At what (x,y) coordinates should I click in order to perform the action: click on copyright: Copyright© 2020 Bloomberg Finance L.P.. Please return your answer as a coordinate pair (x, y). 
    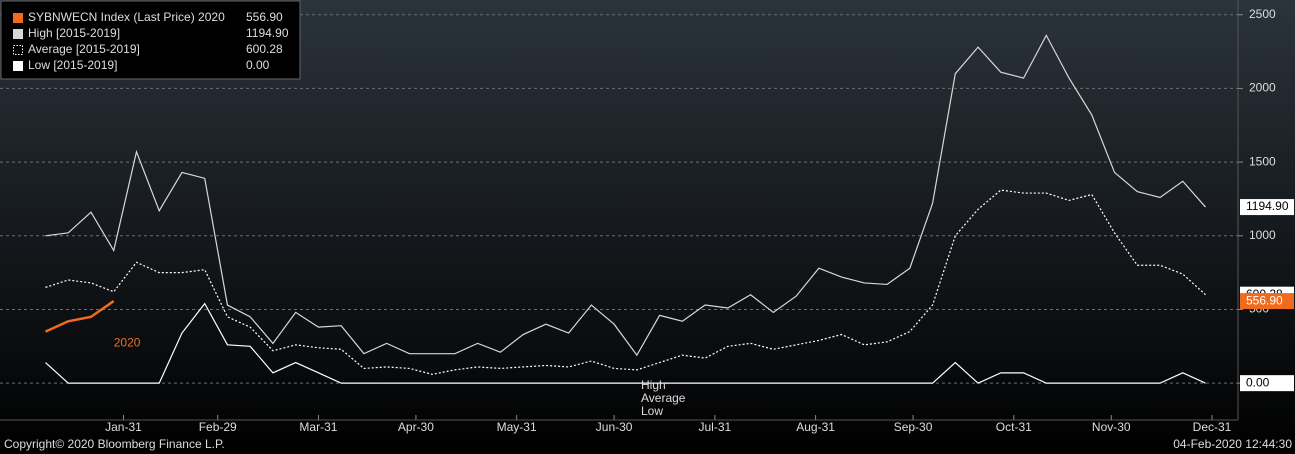
    Looking at the image, I should click on (114, 444).